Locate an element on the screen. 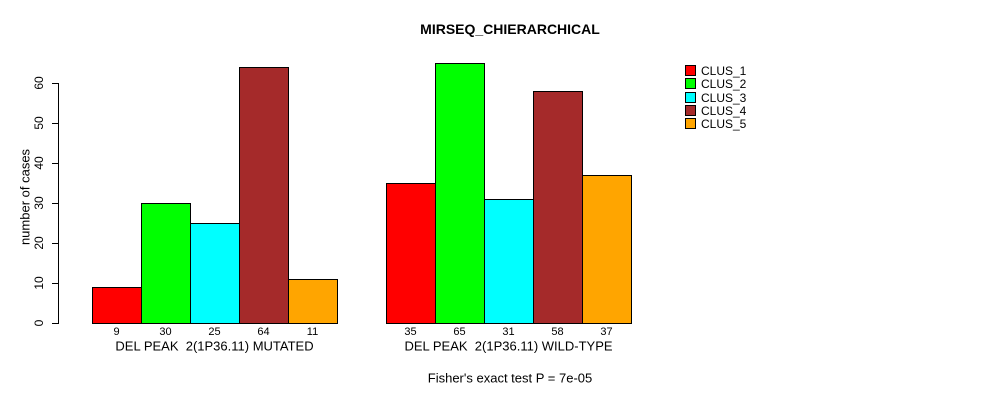 This screenshot has width=990, height=400. bar-value-label: 65 is located at coordinates (459, 332).